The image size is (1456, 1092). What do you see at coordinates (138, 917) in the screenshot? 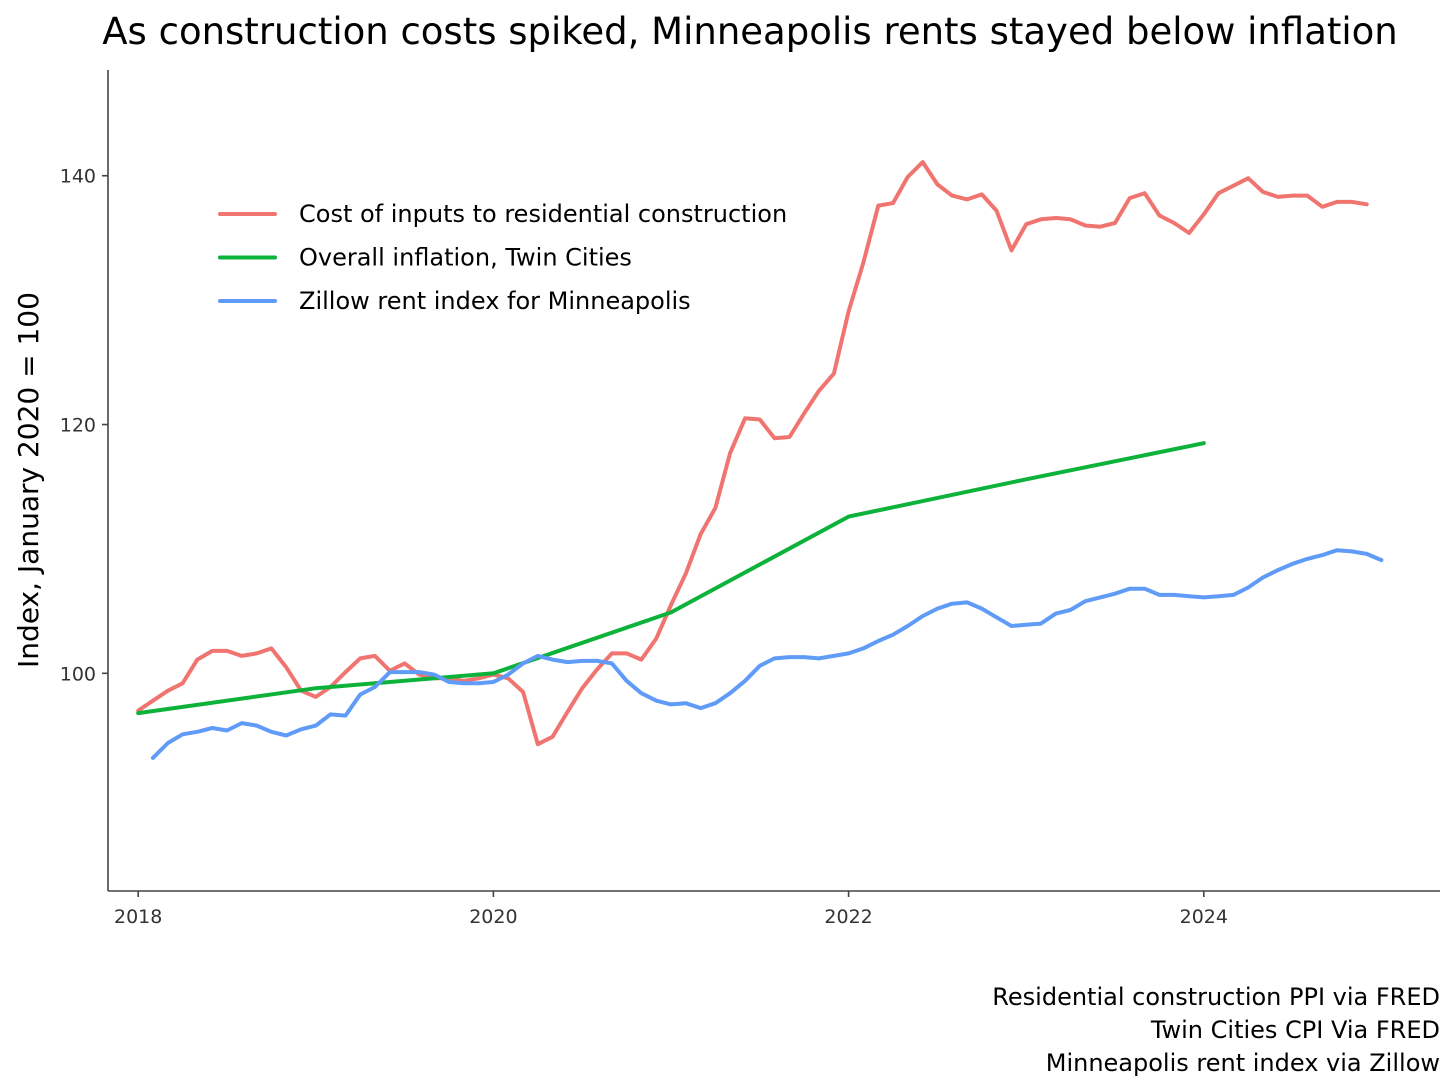
I see `x-tick-label-2018: 2018` at bounding box center [138, 917].